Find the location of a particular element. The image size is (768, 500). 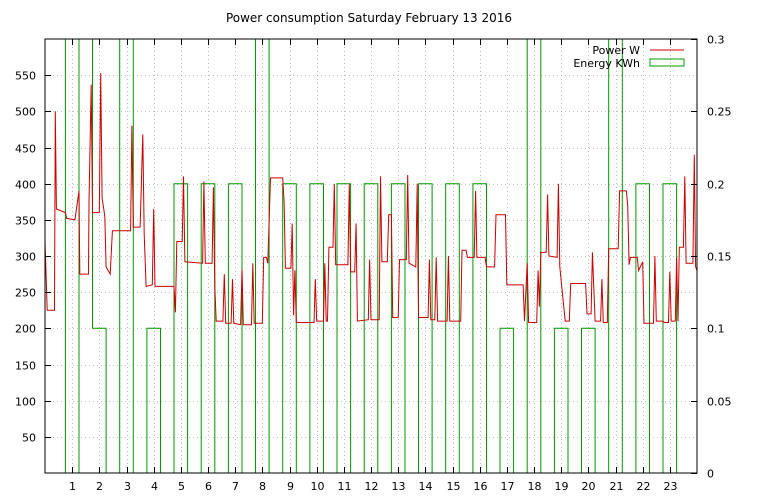

y-tick-label: 250 is located at coordinates (25, 293).